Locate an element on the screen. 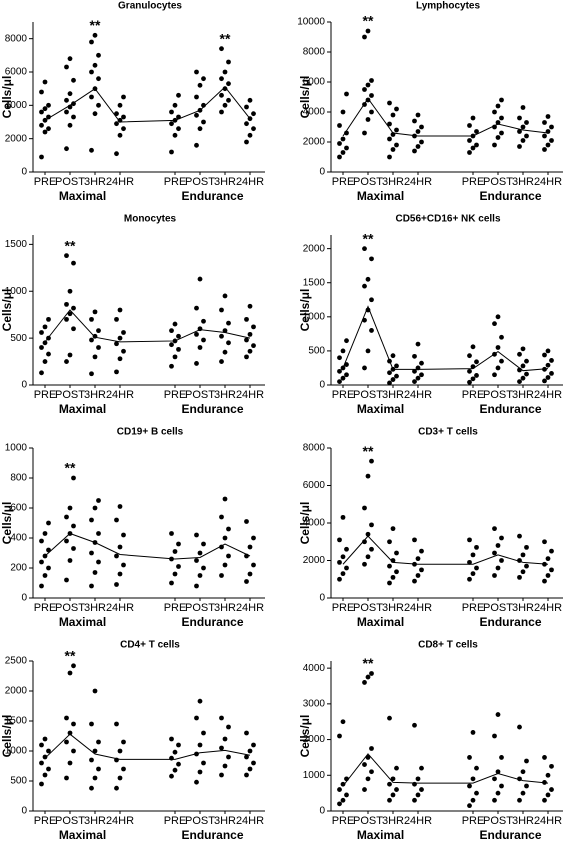  x-tick-label: POST is located at coordinates (368, 608).